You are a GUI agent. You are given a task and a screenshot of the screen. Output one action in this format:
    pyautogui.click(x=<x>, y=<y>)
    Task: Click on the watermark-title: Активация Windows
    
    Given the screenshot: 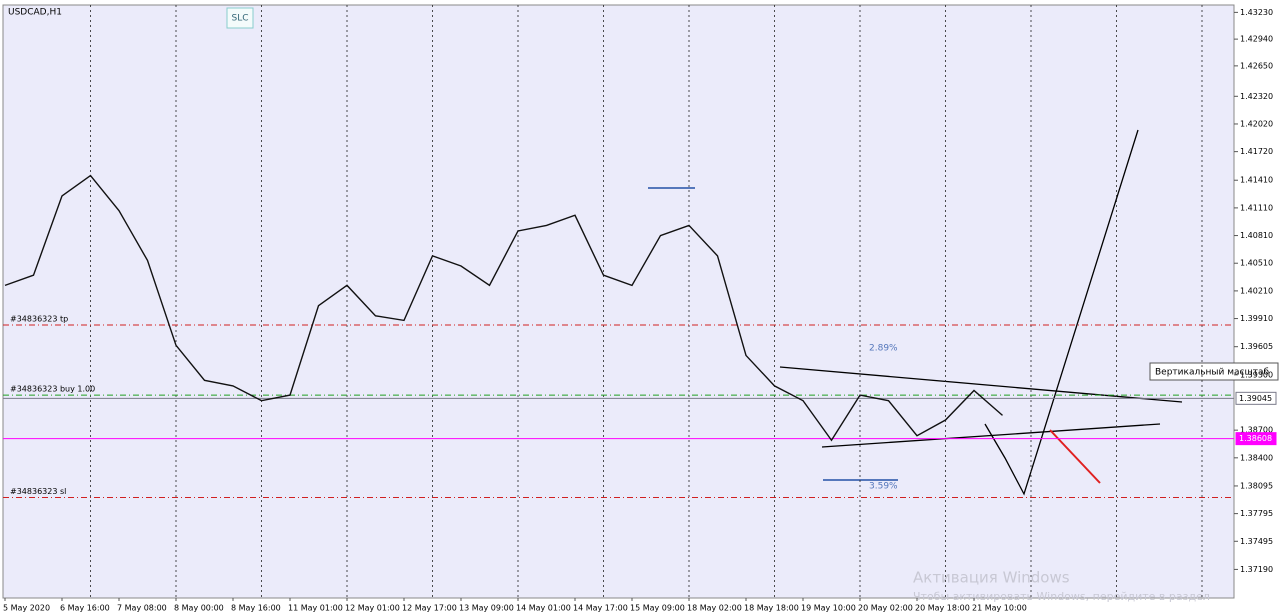 What is the action you would take?
    pyautogui.click(x=991, y=578)
    